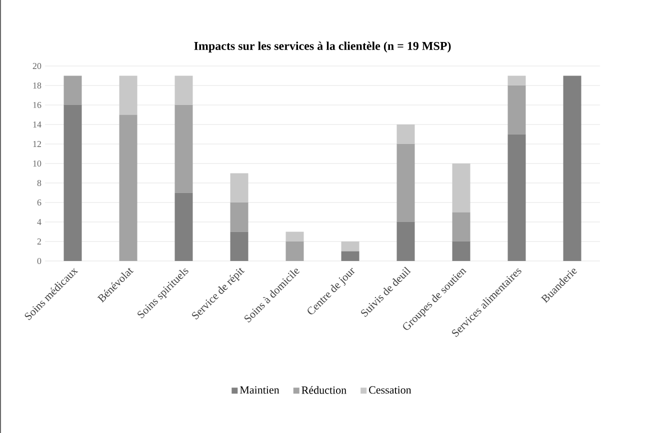 The height and width of the screenshot is (433, 653). Describe the element at coordinates (39, 202) in the screenshot. I see `y-tick-label: 6` at that location.